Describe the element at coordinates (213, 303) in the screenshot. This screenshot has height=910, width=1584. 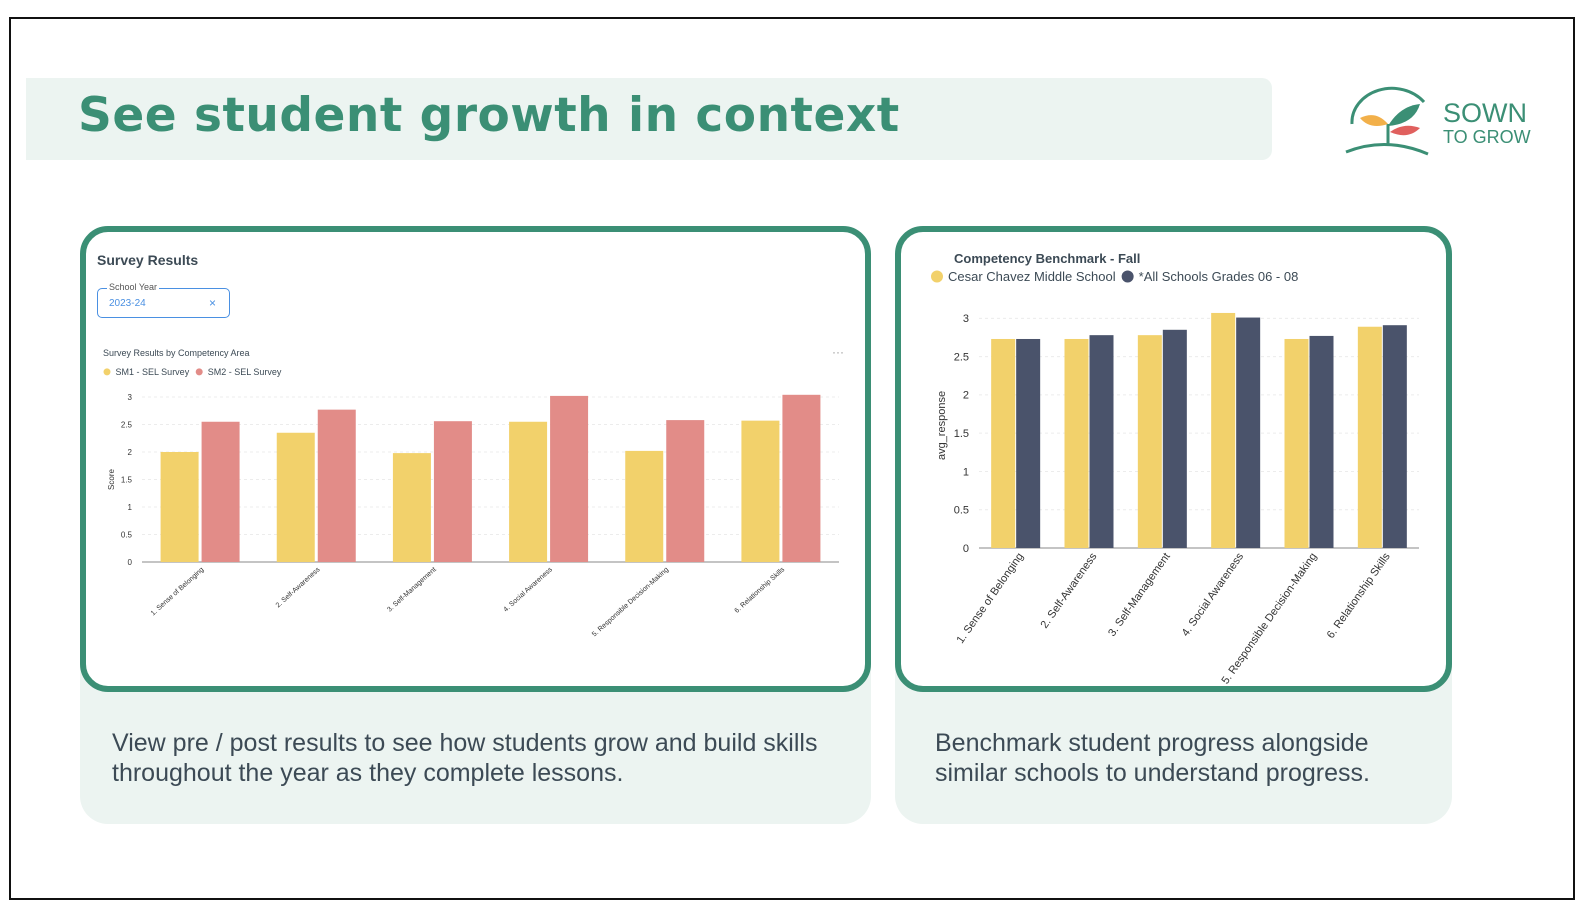
I see `close-icon: ×` at that location.